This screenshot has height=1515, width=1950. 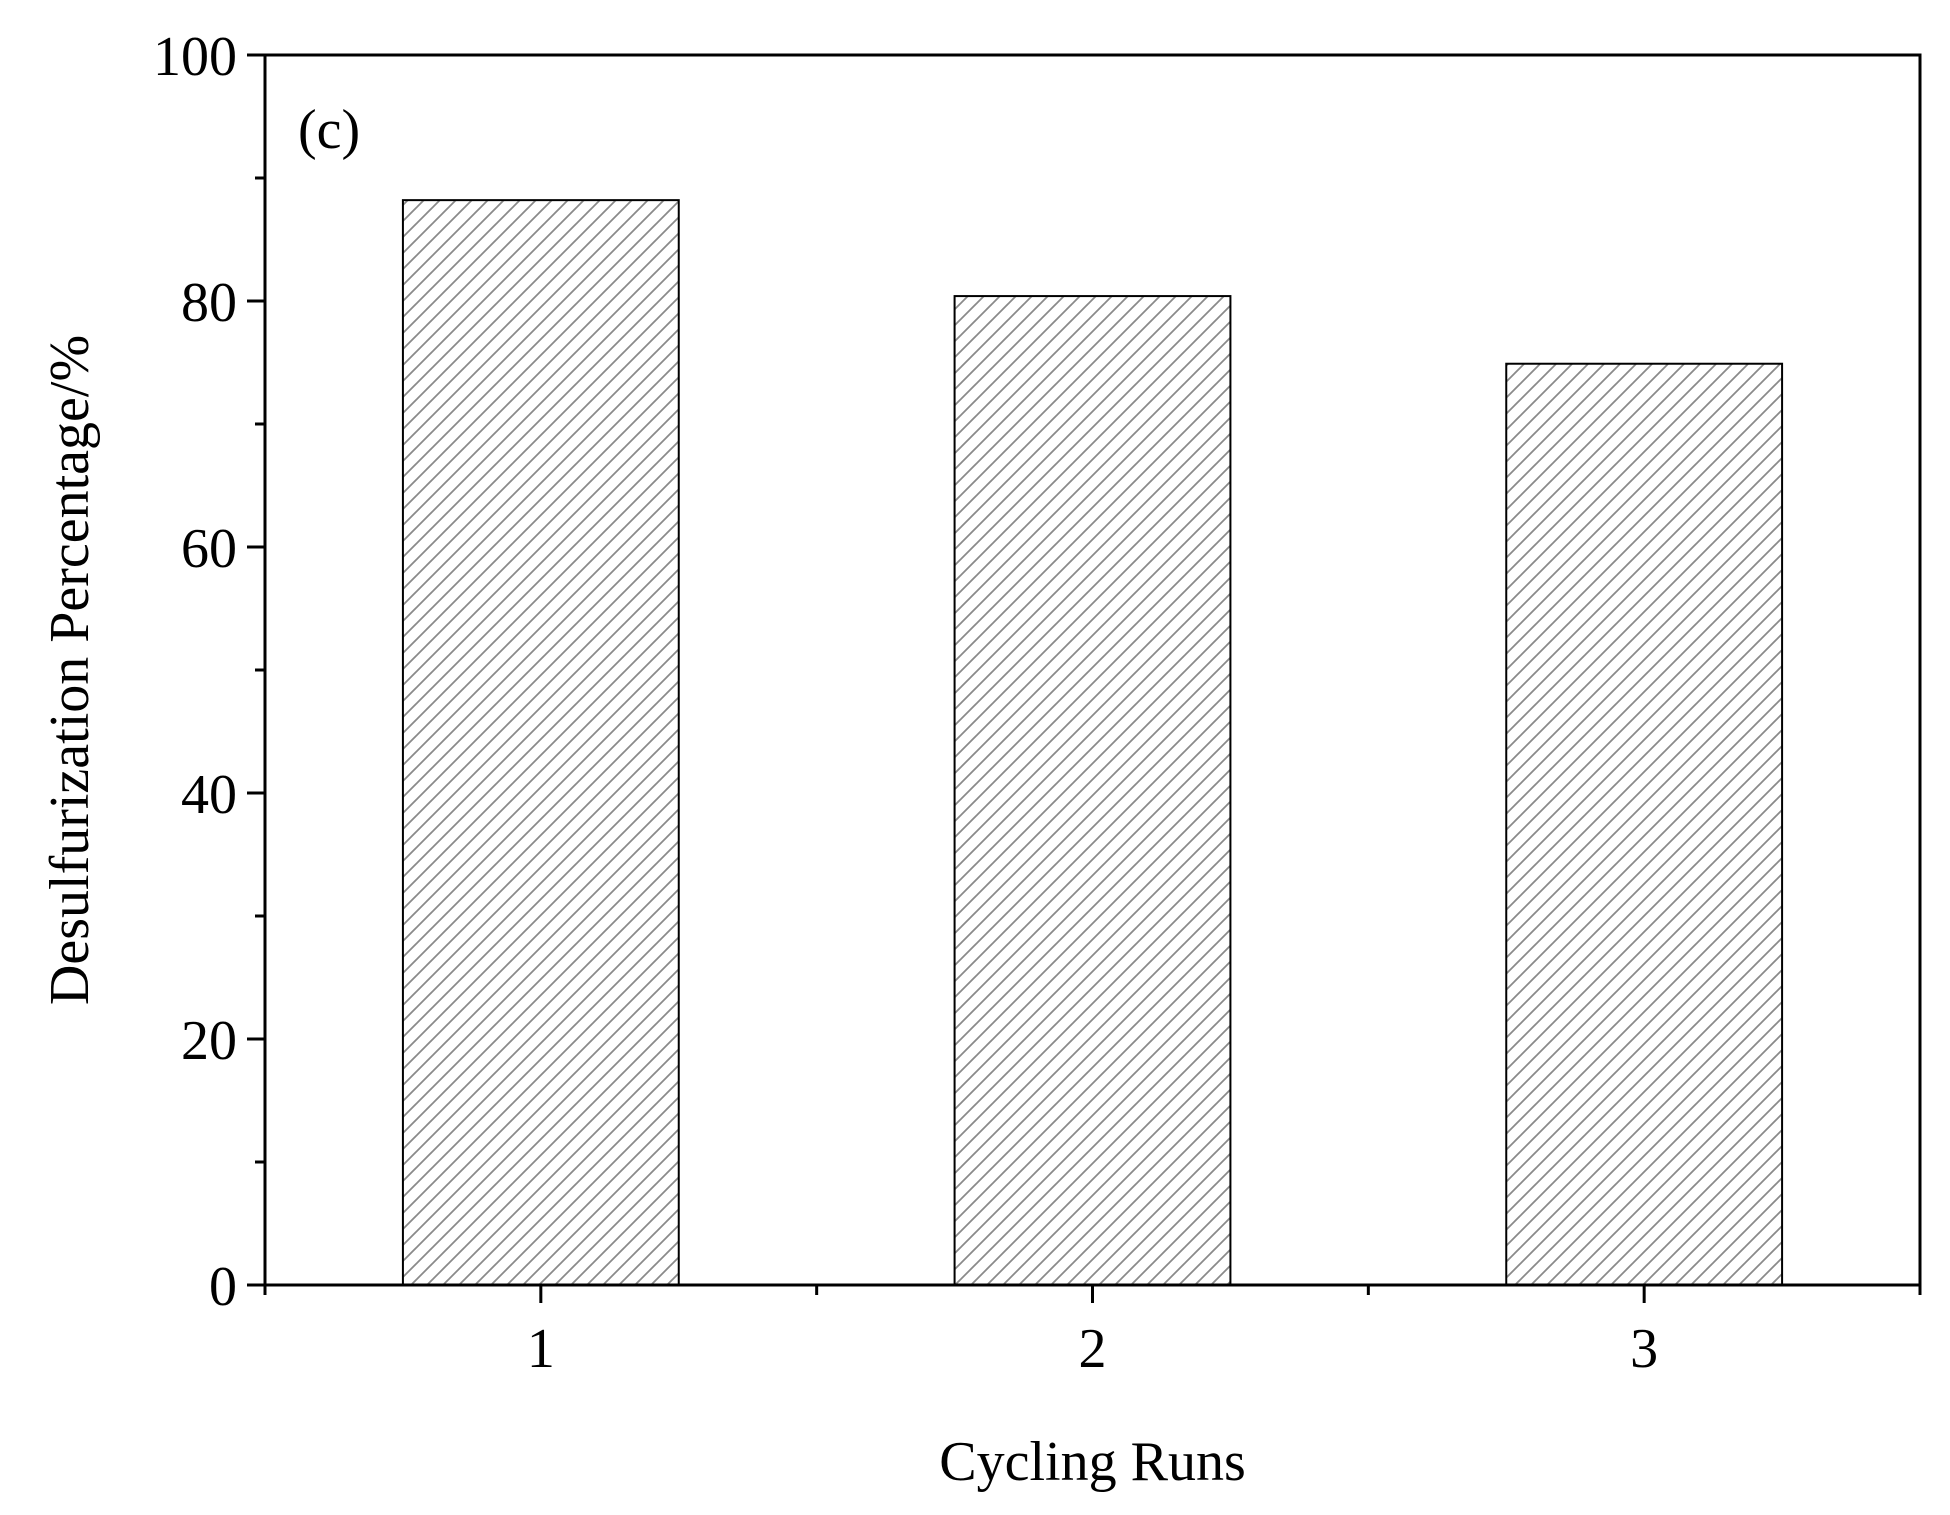 I want to click on y-tick-label: 0, so click(x=223, y=1287).